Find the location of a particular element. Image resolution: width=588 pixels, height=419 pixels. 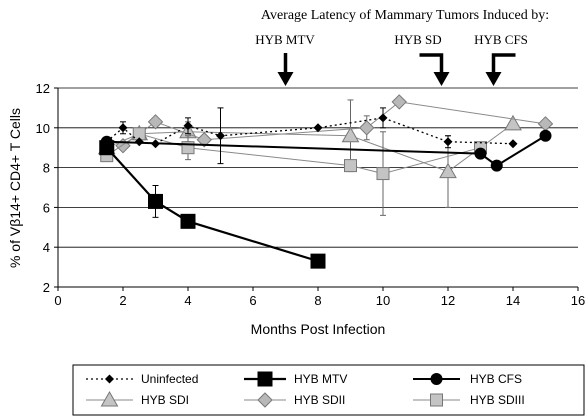

annotation-hyb-cfs: HYB CFS is located at coordinates (501, 39).